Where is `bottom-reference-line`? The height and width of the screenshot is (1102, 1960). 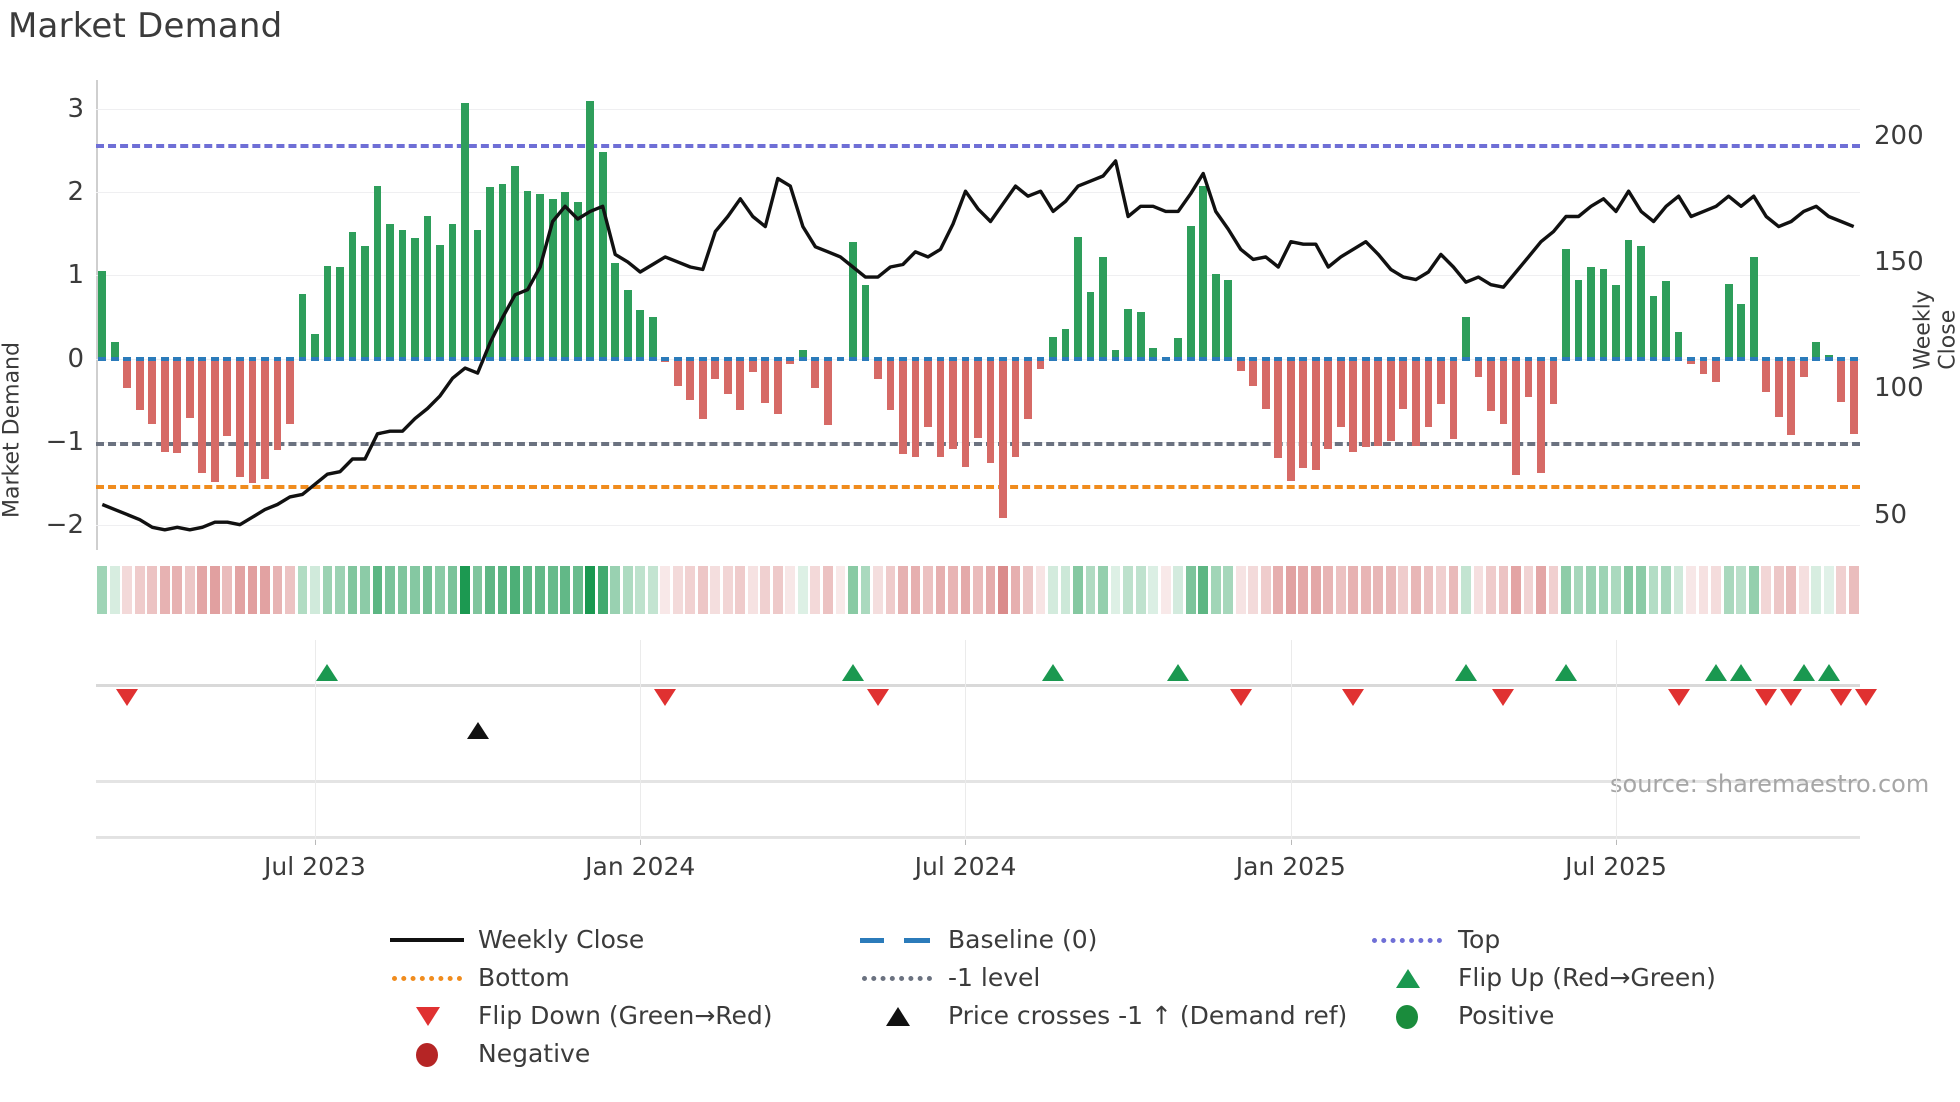 bottom-reference-line is located at coordinates (978, 487).